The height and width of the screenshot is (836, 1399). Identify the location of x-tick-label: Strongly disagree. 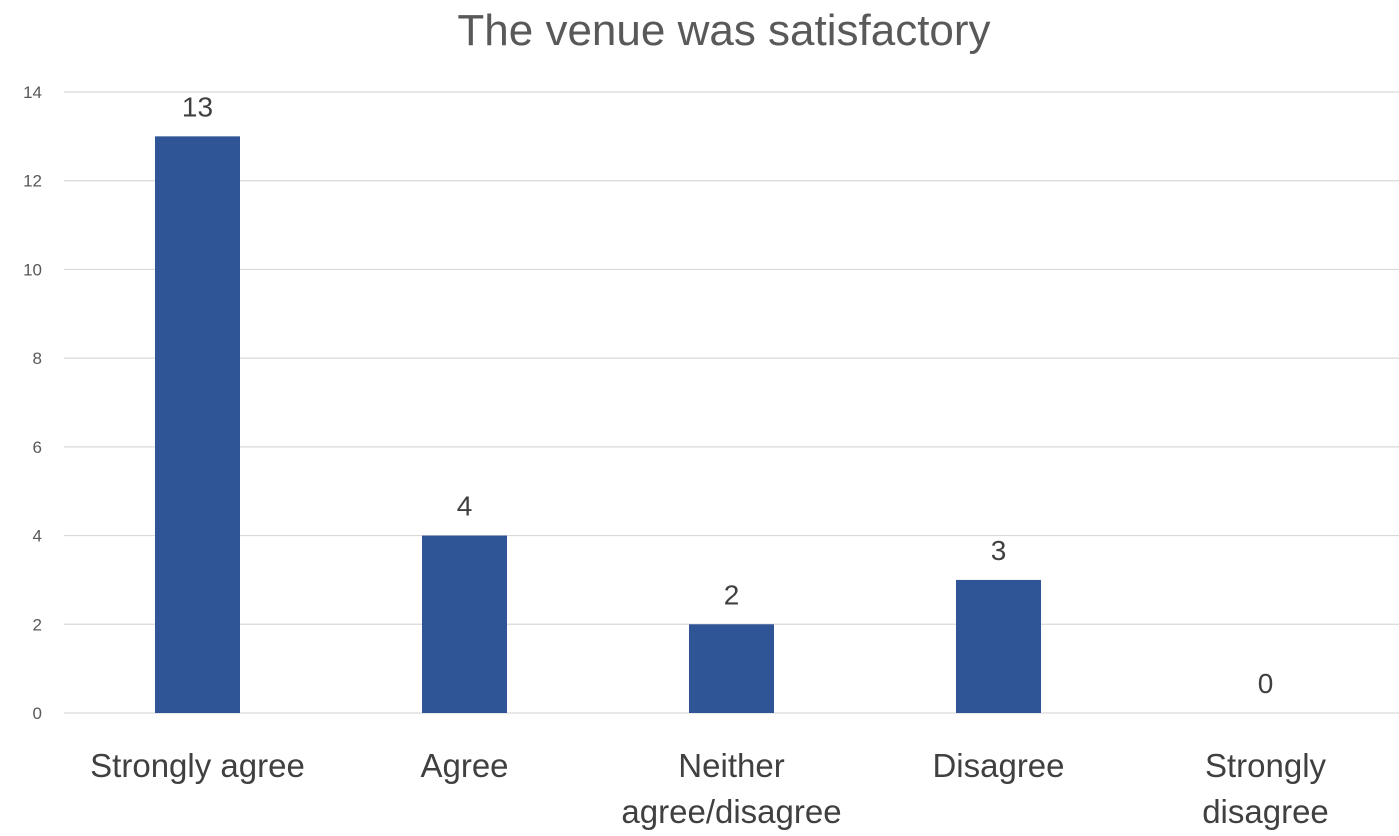
(1265, 788).